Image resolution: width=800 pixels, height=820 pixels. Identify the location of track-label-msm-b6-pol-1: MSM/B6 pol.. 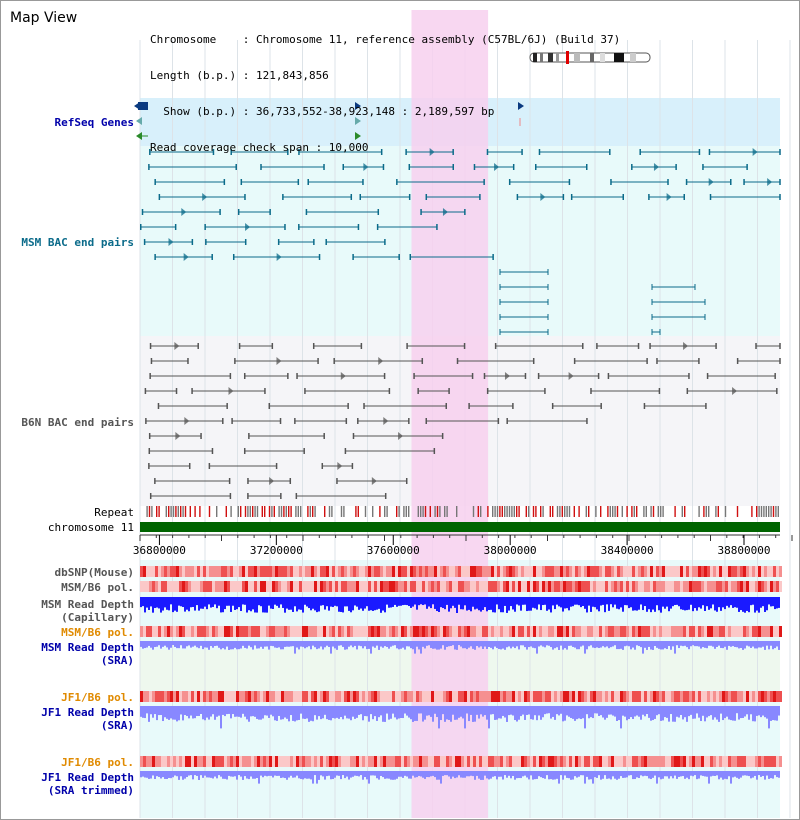
(97, 587).